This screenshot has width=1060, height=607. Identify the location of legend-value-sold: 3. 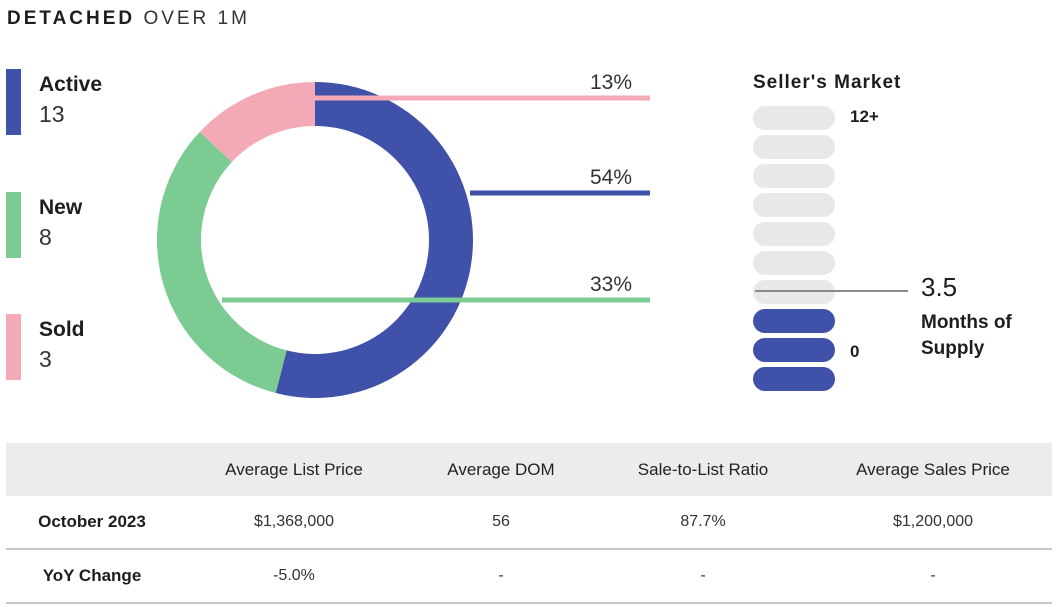
(45, 359).